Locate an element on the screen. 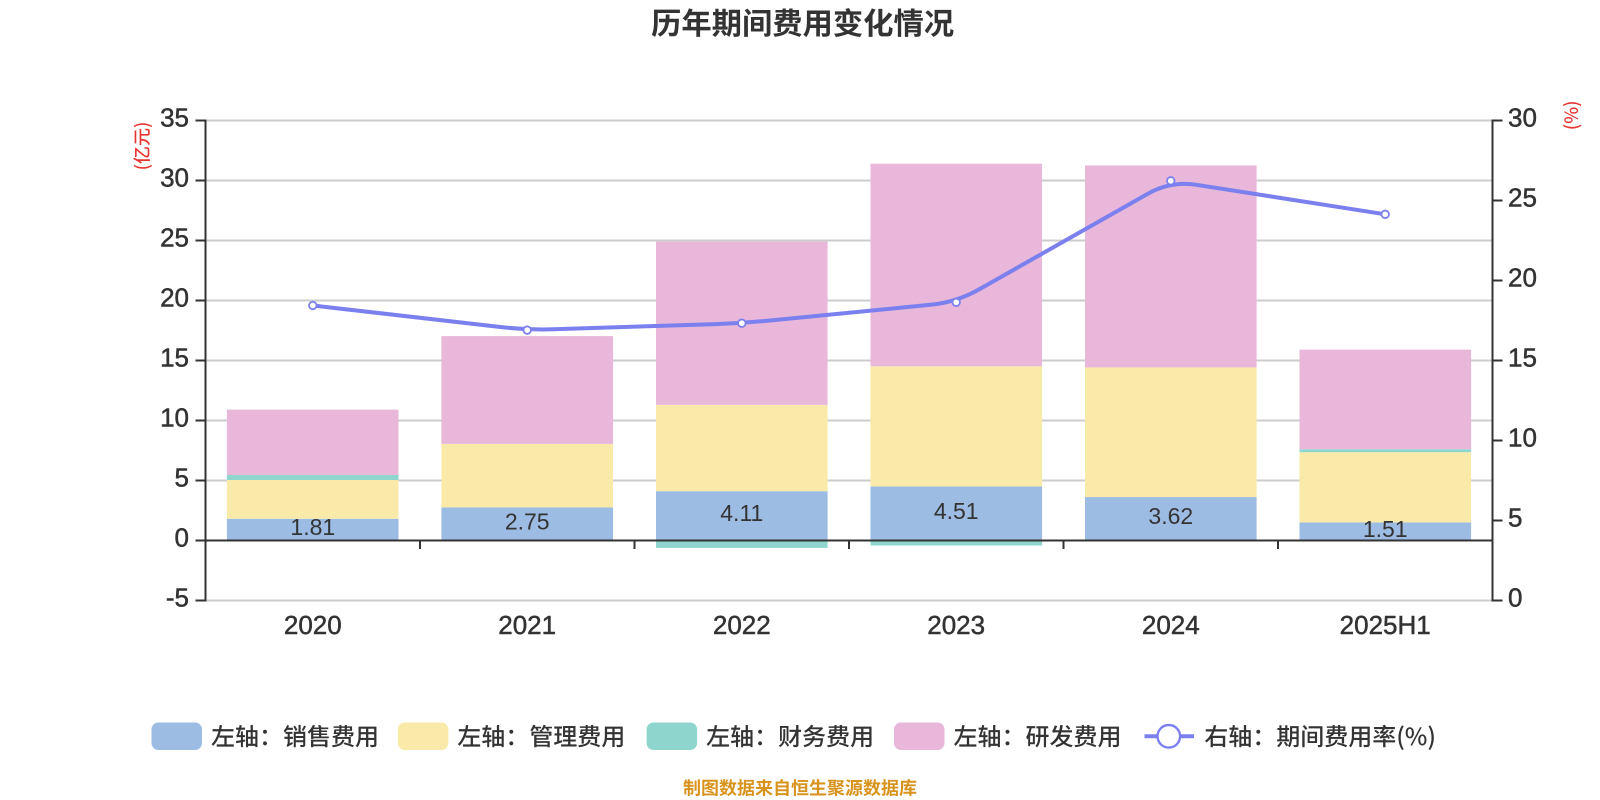 This screenshot has height=800, width=1600. svg-text: -5 is located at coordinates (177, 598).